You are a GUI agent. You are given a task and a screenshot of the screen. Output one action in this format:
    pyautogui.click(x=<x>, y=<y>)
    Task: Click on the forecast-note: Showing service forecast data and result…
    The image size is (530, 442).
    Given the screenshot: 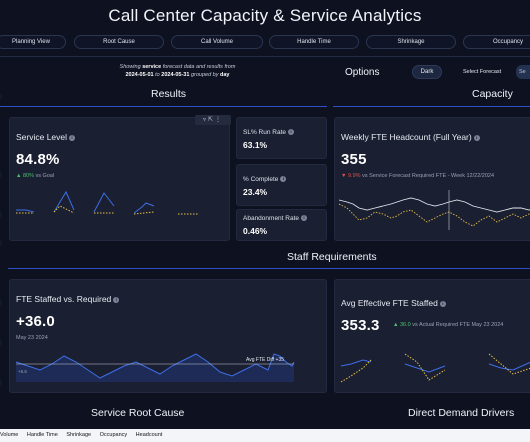 What is the action you would take?
    pyautogui.click(x=177, y=71)
    